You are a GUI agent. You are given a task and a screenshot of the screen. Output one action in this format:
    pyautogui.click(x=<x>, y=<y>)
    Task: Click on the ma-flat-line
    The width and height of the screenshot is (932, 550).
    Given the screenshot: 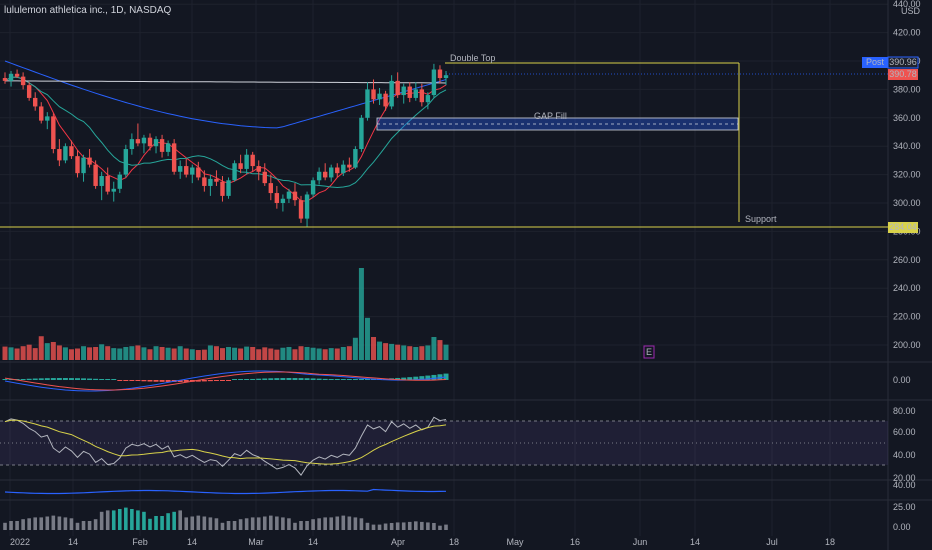 What is the action you would take?
    pyautogui.click(x=226, y=82)
    